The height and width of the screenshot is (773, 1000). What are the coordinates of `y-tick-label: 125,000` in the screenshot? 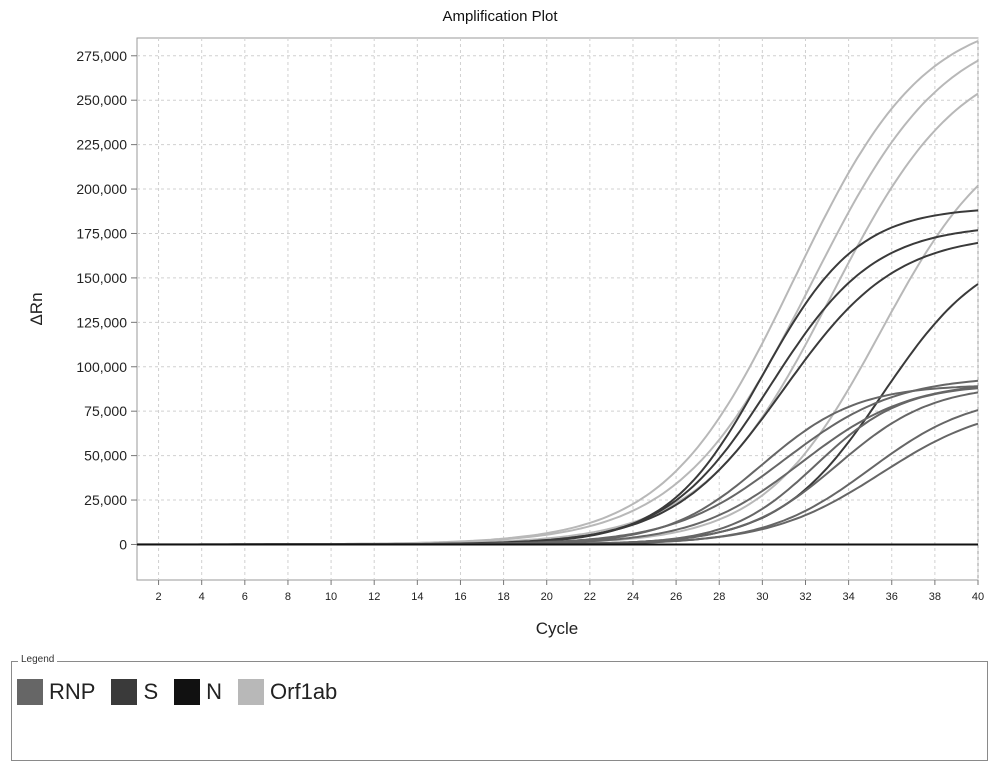 It's located at (101, 322).